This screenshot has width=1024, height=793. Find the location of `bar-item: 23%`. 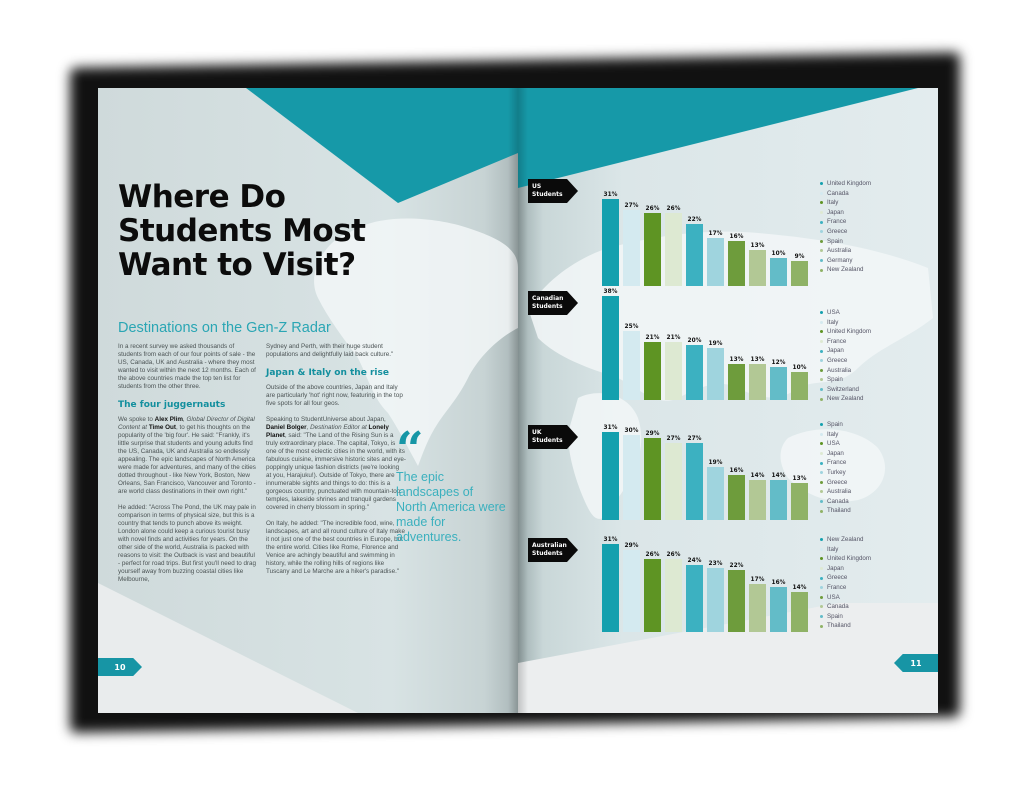

bar-item: 23% is located at coordinates (715, 596).